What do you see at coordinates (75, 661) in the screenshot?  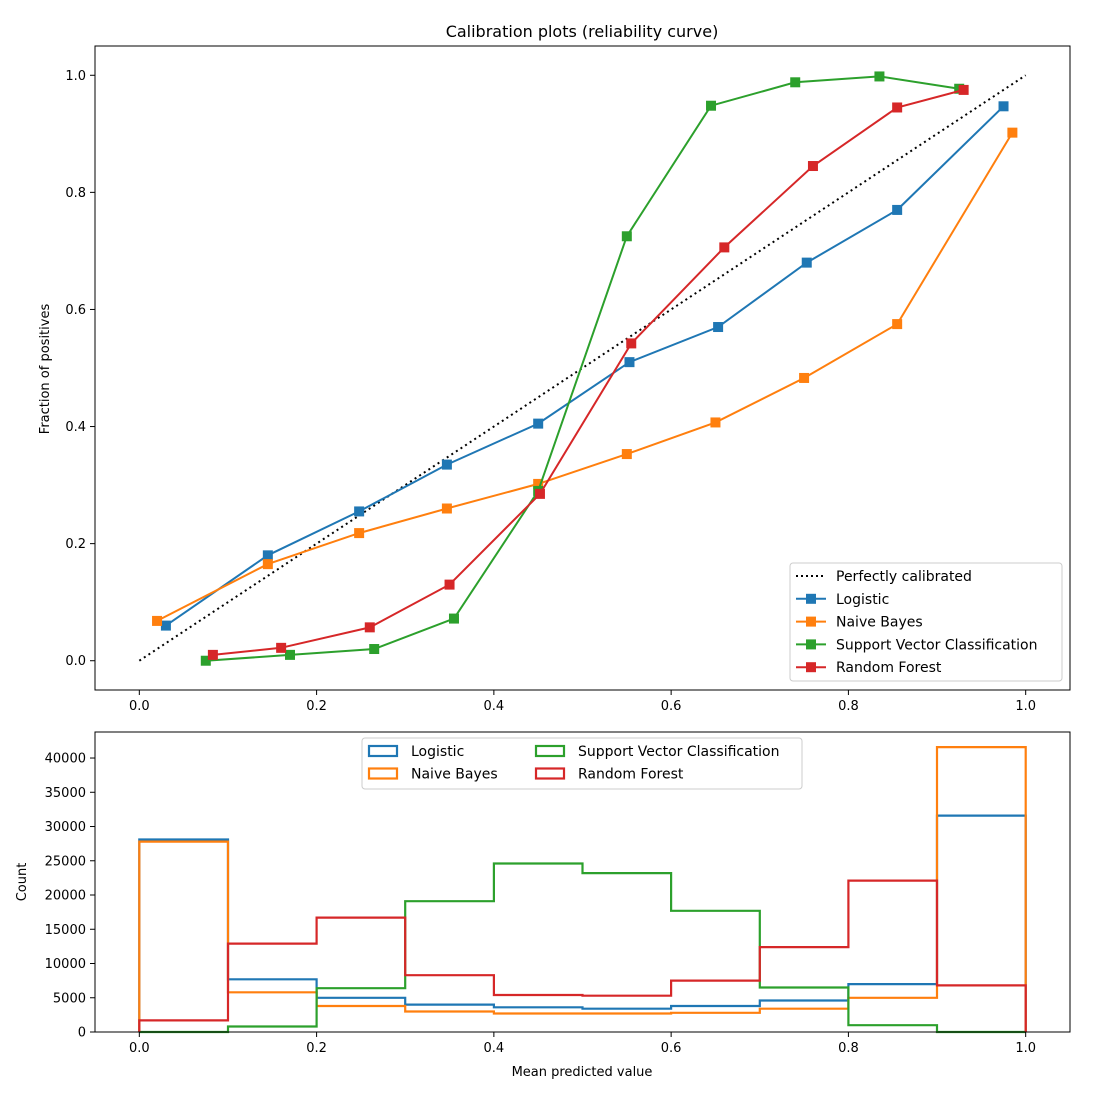 I see `y-tick-label: 0.0` at bounding box center [75, 661].